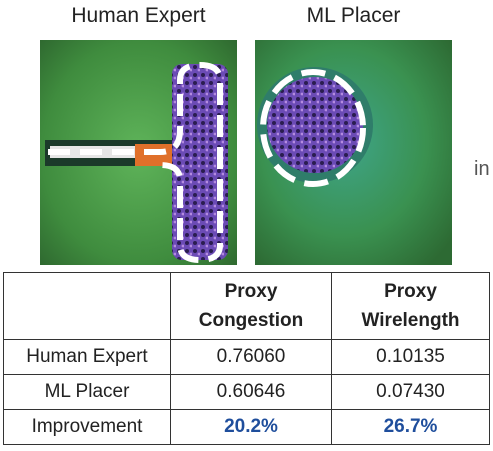 The width and height of the screenshot is (493, 451). Describe the element at coordinates (87, 392) in the screenshot. I see `row-label: ML Placer` at that location.